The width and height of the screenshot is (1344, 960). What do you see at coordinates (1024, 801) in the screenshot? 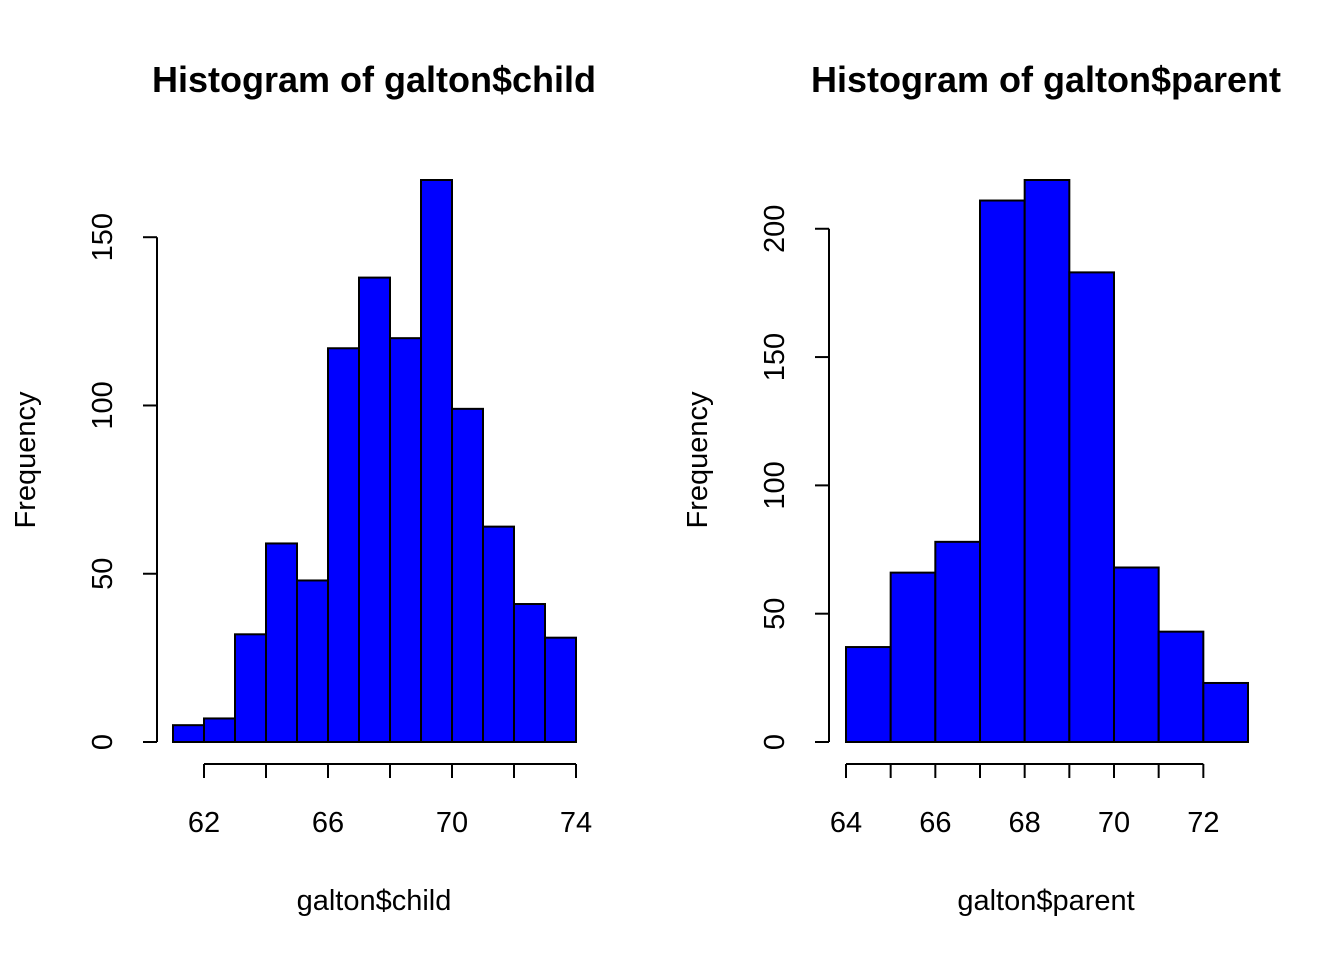
I see `x-axis: 64 66 68 70 72` at bounding box center [1024, 801].